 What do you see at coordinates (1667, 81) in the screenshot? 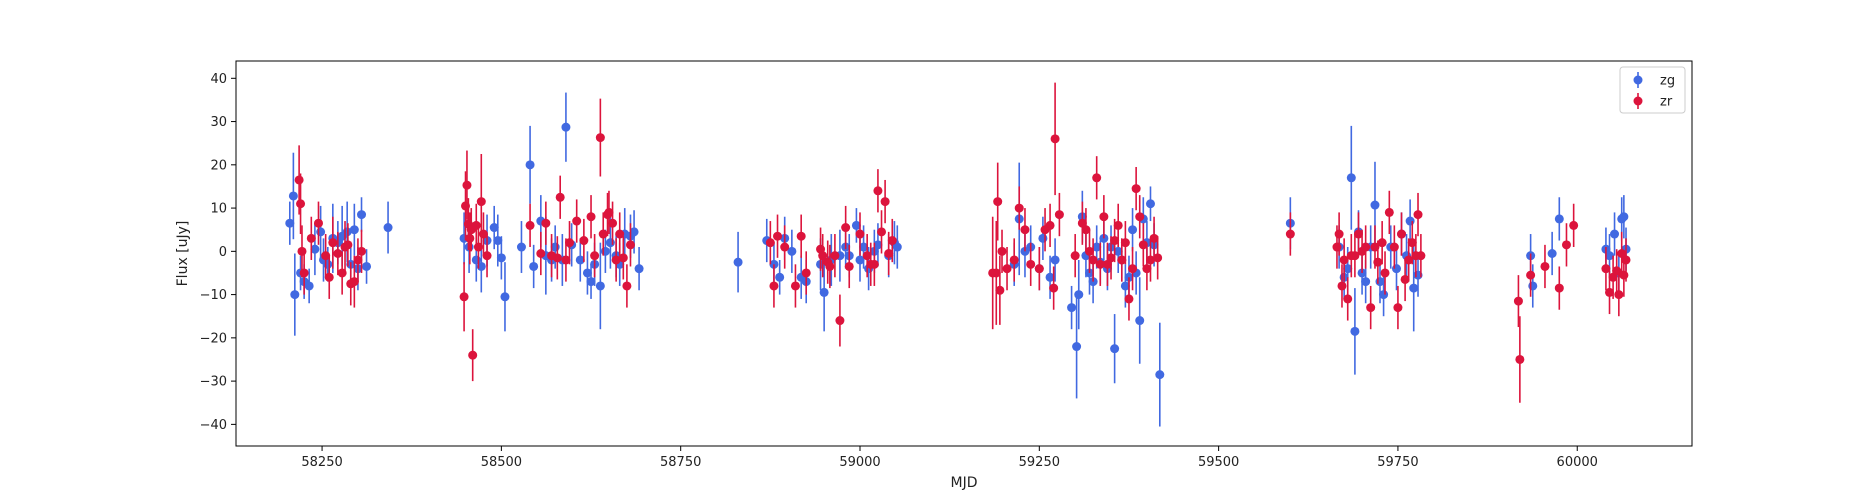
I see `legend-label: zg` at bounding box center [1667, 81].